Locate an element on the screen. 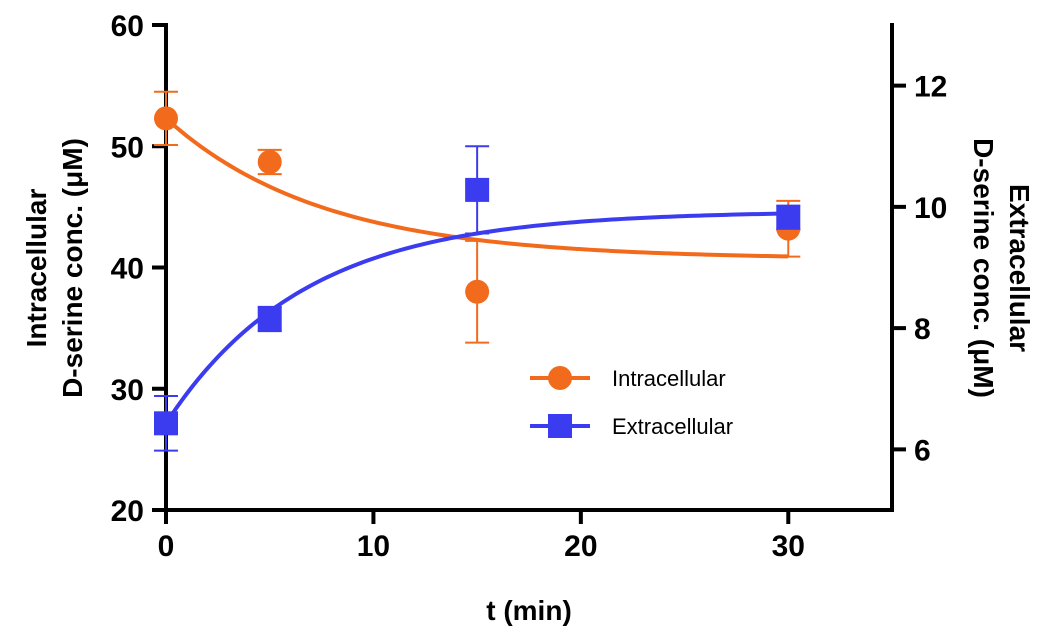 The height and width of the screenshot is (631, 1062). legend-marker-extracellular is located at coordinates (560, 426).